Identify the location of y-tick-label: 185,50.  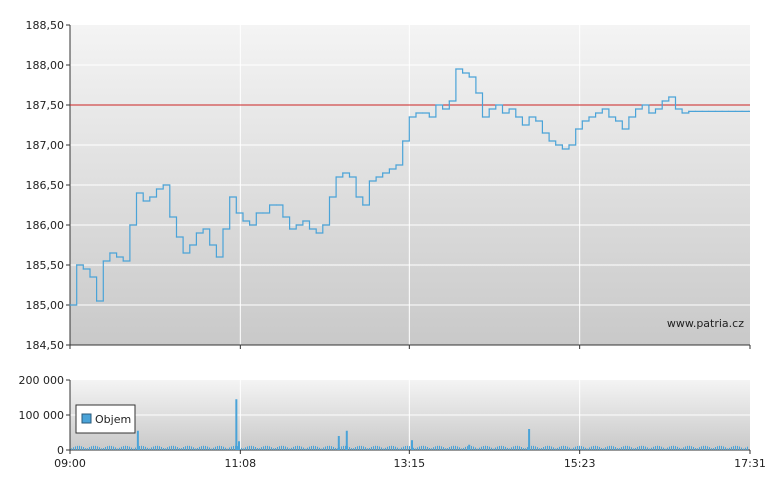
(45, 265).